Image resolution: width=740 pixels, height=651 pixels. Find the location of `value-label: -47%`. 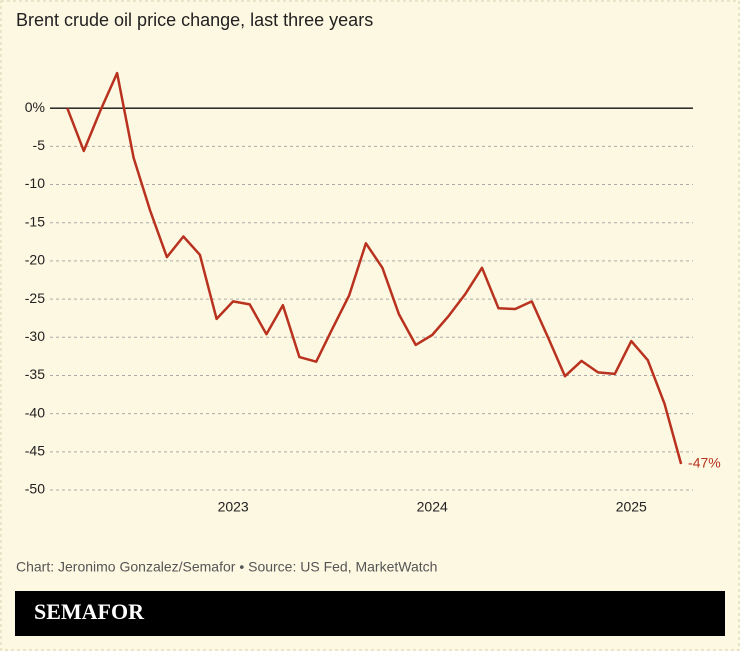

value-label: -47% is located at coordinates (704, 463).